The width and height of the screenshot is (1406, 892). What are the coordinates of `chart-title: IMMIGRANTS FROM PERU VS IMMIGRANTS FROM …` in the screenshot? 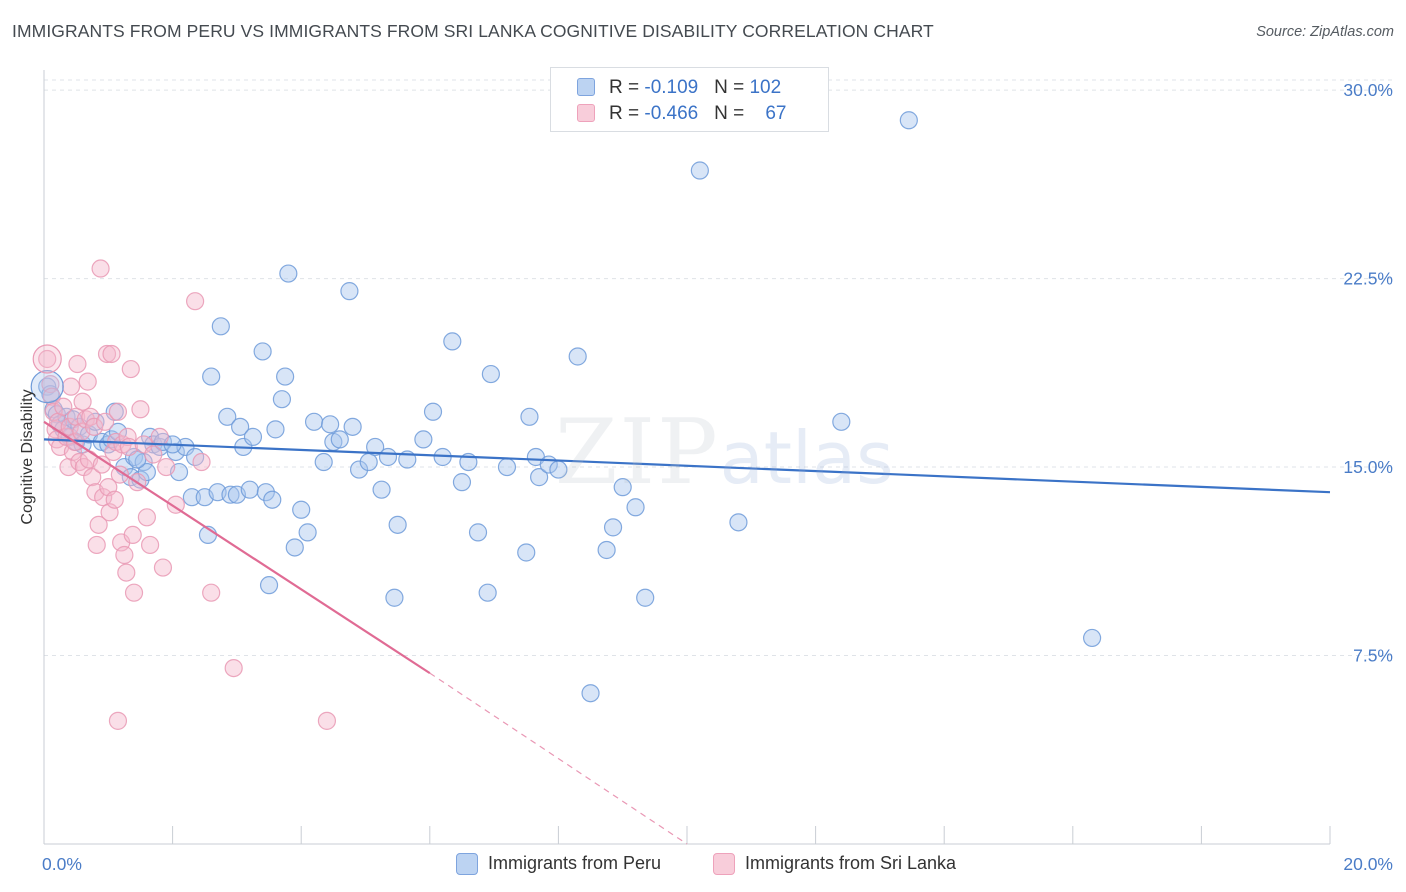 It's located at (473, 31).